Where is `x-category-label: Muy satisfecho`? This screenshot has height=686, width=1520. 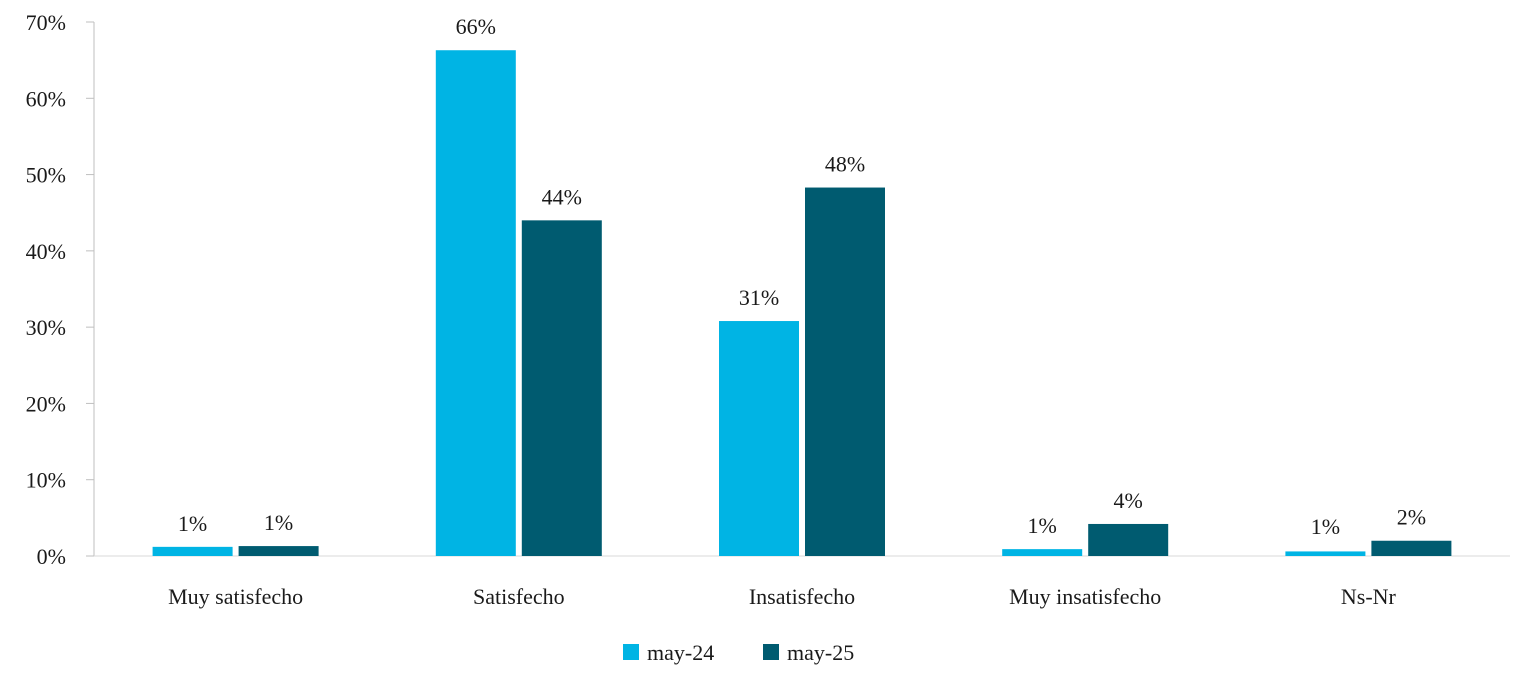
x-category-label: Muy satisfecho is located at coordinates (235, 596).